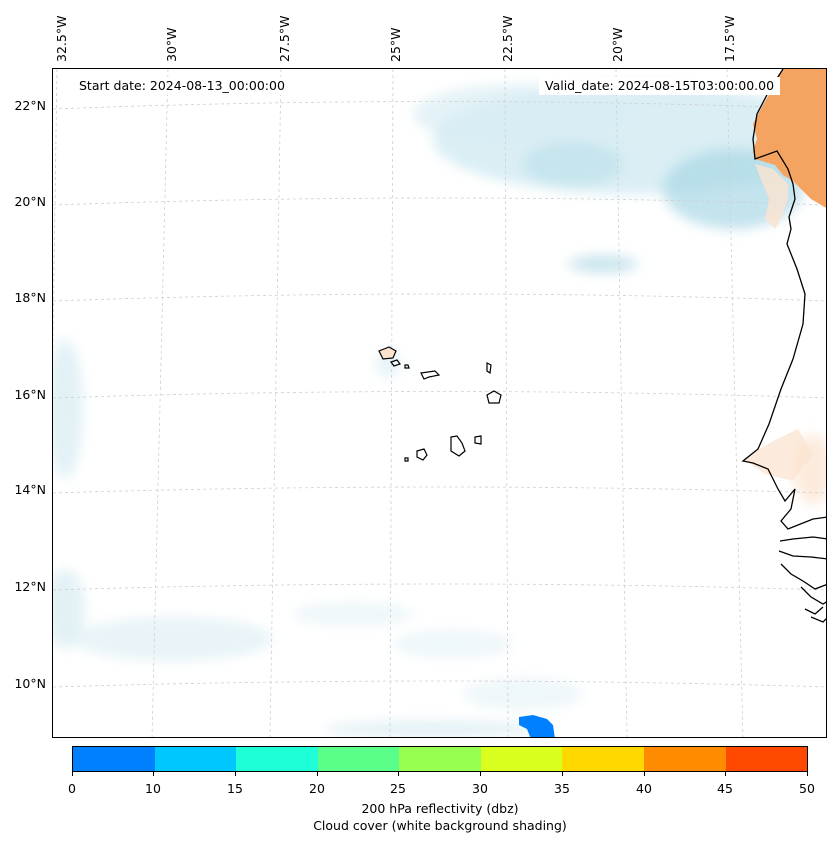 Image resolution: width=837 pixels, height=843 pixels. Describe the element at coordinates (30, 683) in the screenshot. I see `lat-label-10n: 10°N` at that location.